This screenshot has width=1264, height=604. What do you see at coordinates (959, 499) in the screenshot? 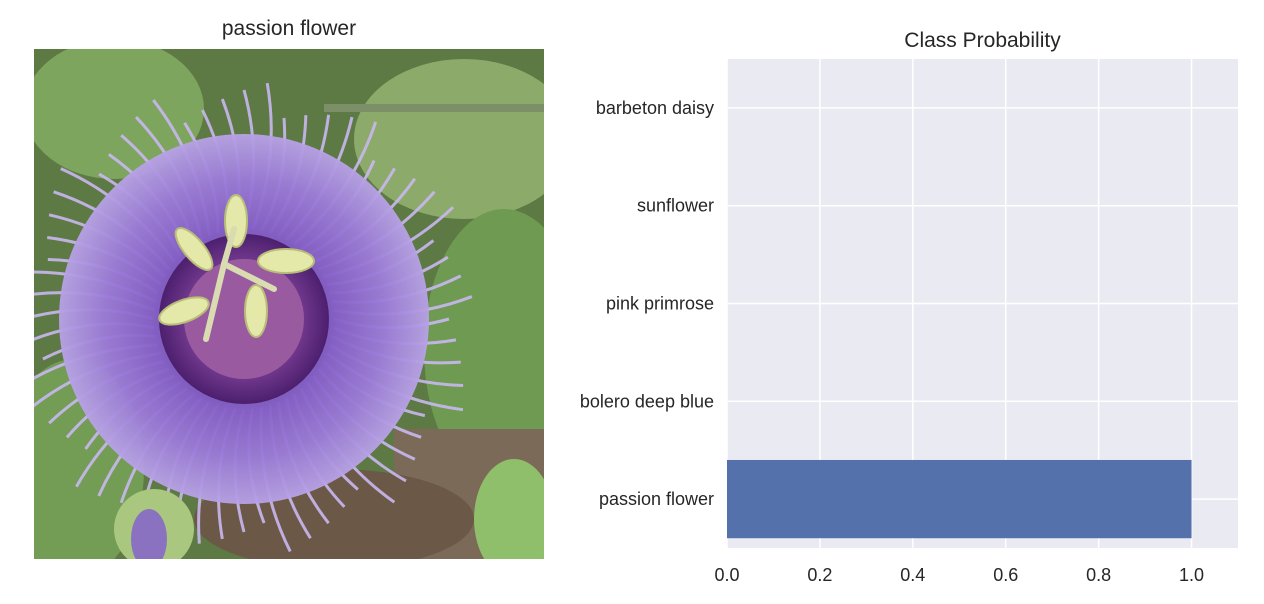
I see `bar-passion-flower` at bounding box center [959, 499].